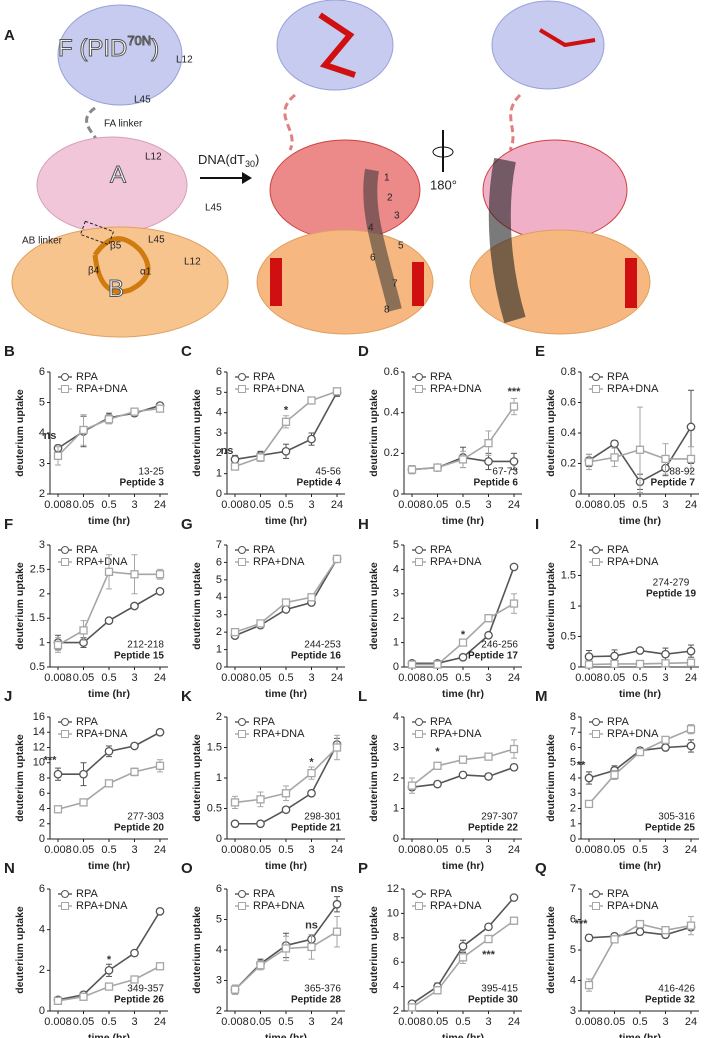  Describe the element at coordinates (145, 989) in the screenshot. I see `residue-range: 349-357` at that location.